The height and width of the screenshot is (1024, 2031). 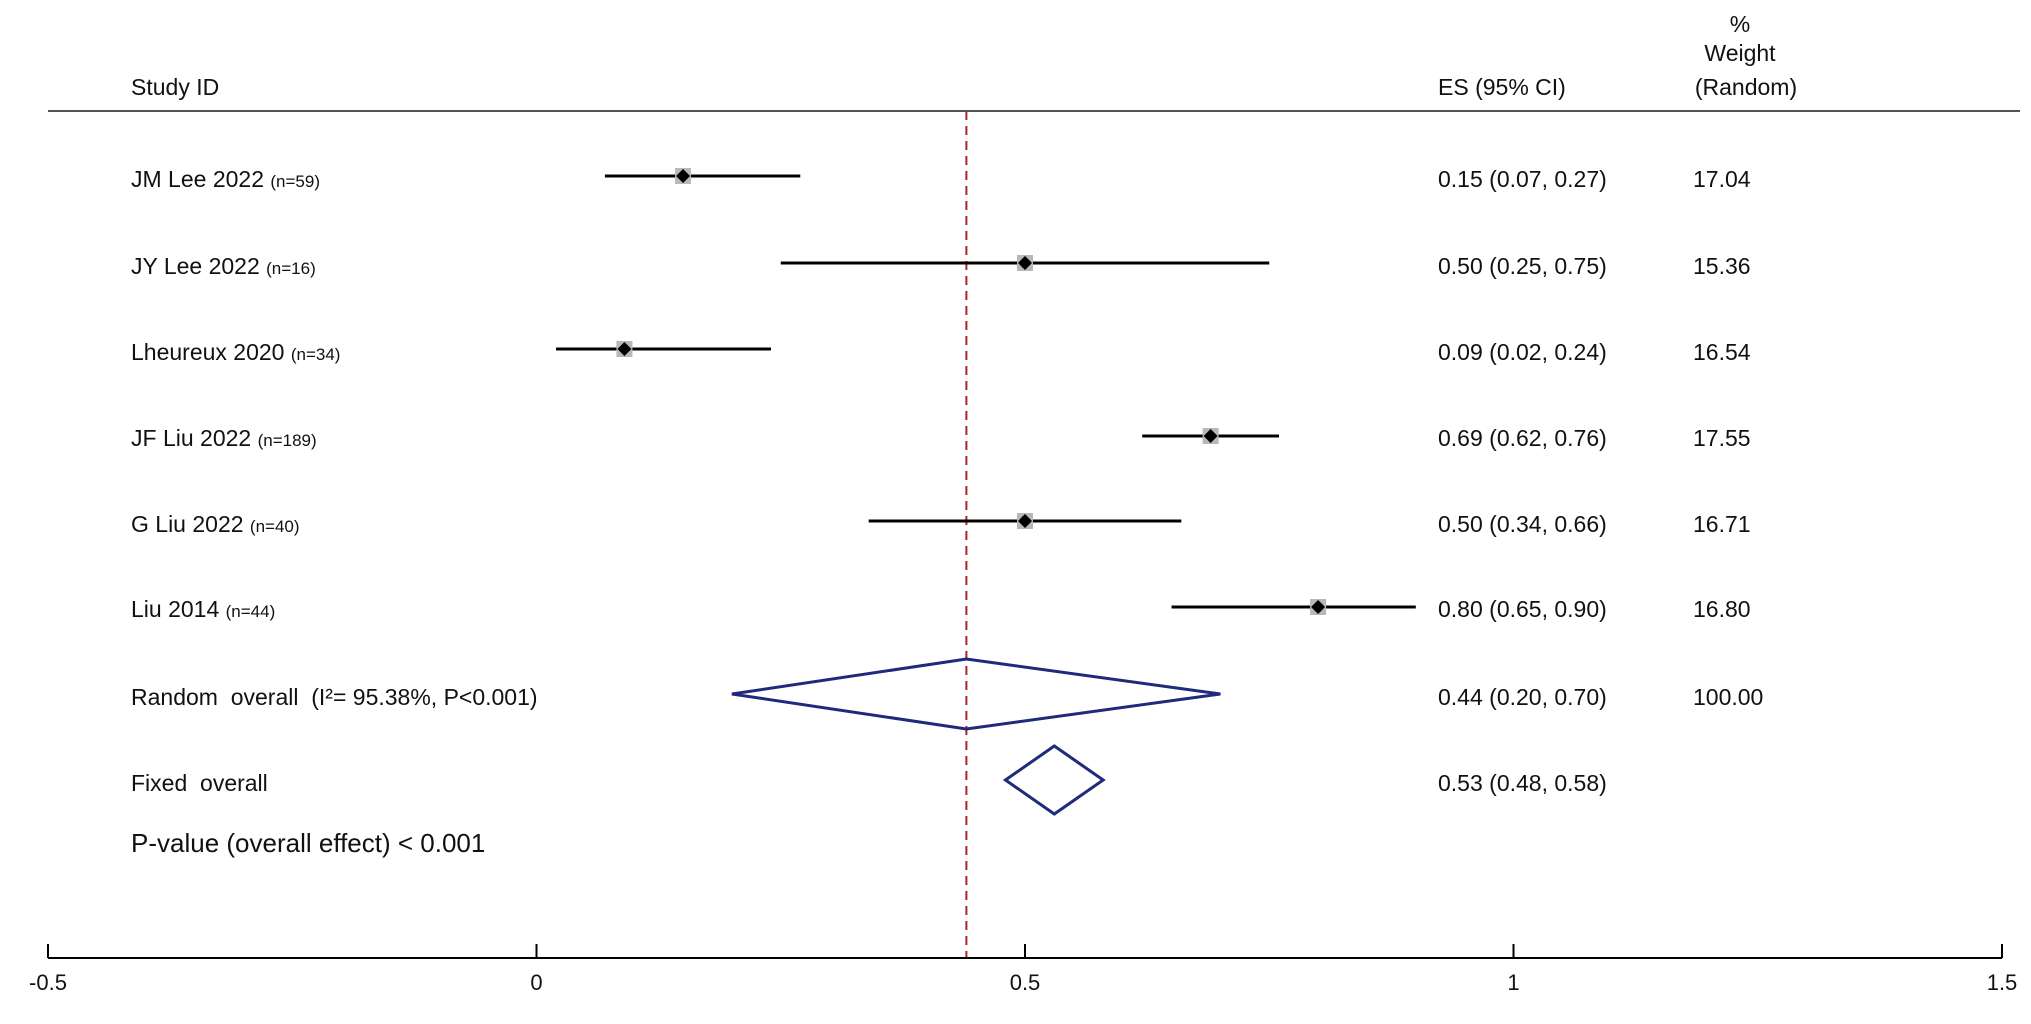 I want to click on x-tick-label-1: 0, so click(x=536, y=982).